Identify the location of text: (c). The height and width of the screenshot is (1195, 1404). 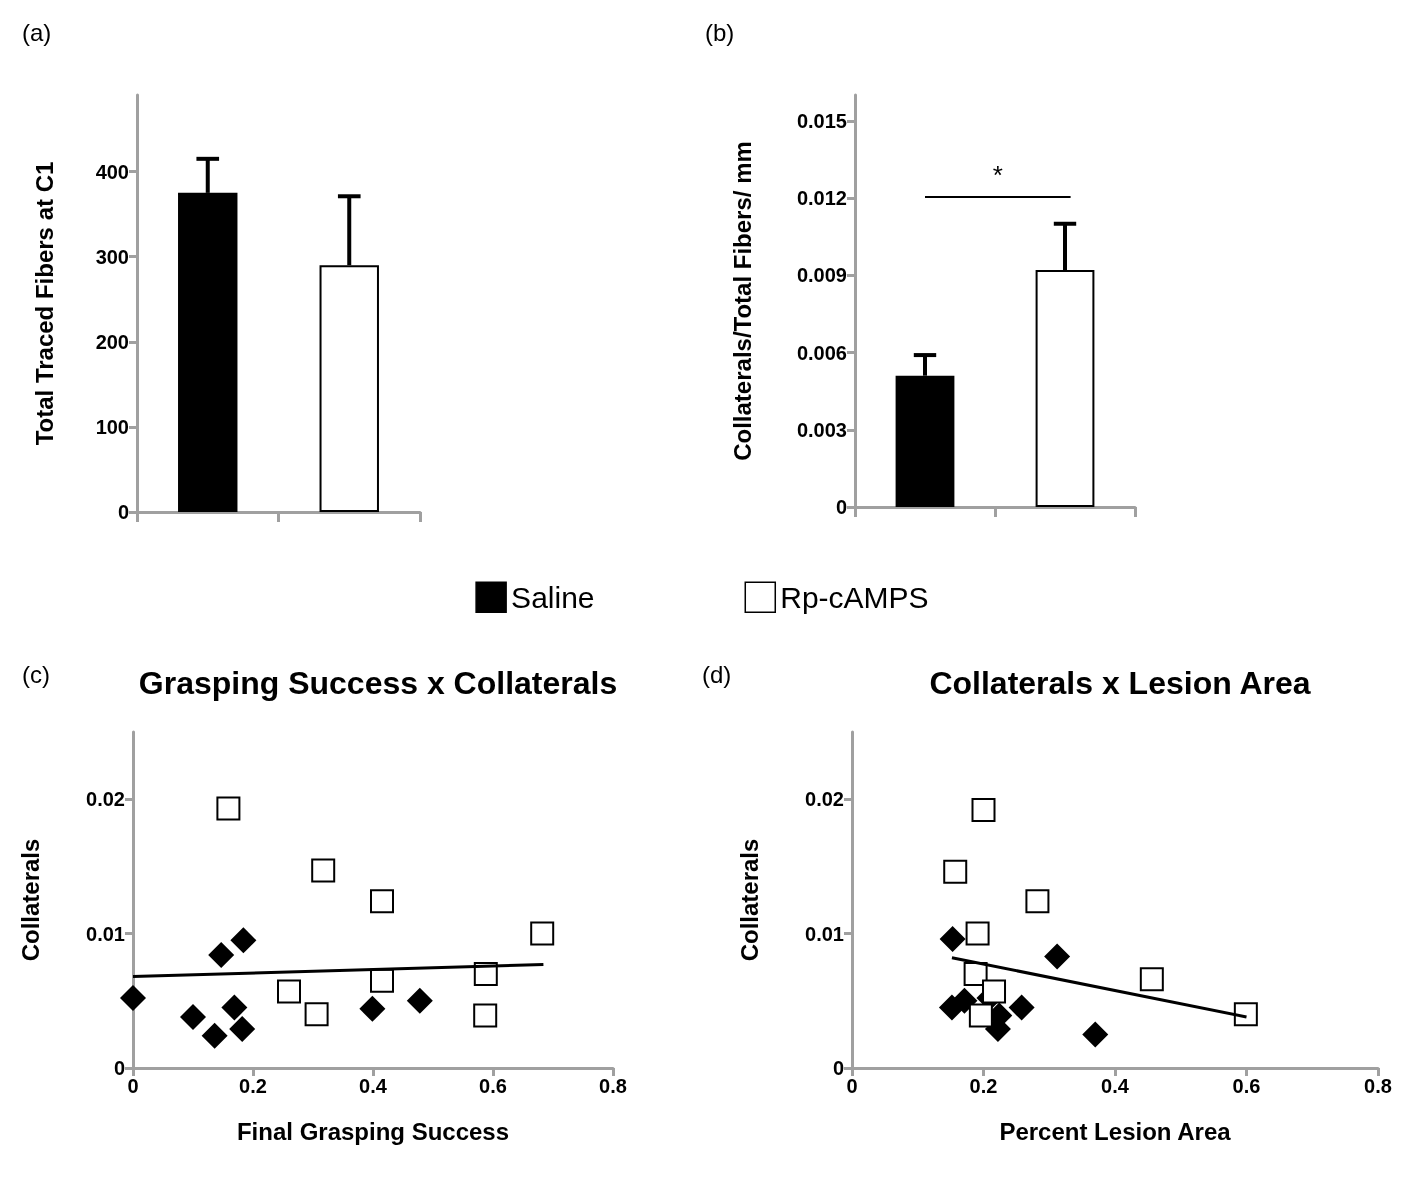
(36, 674).